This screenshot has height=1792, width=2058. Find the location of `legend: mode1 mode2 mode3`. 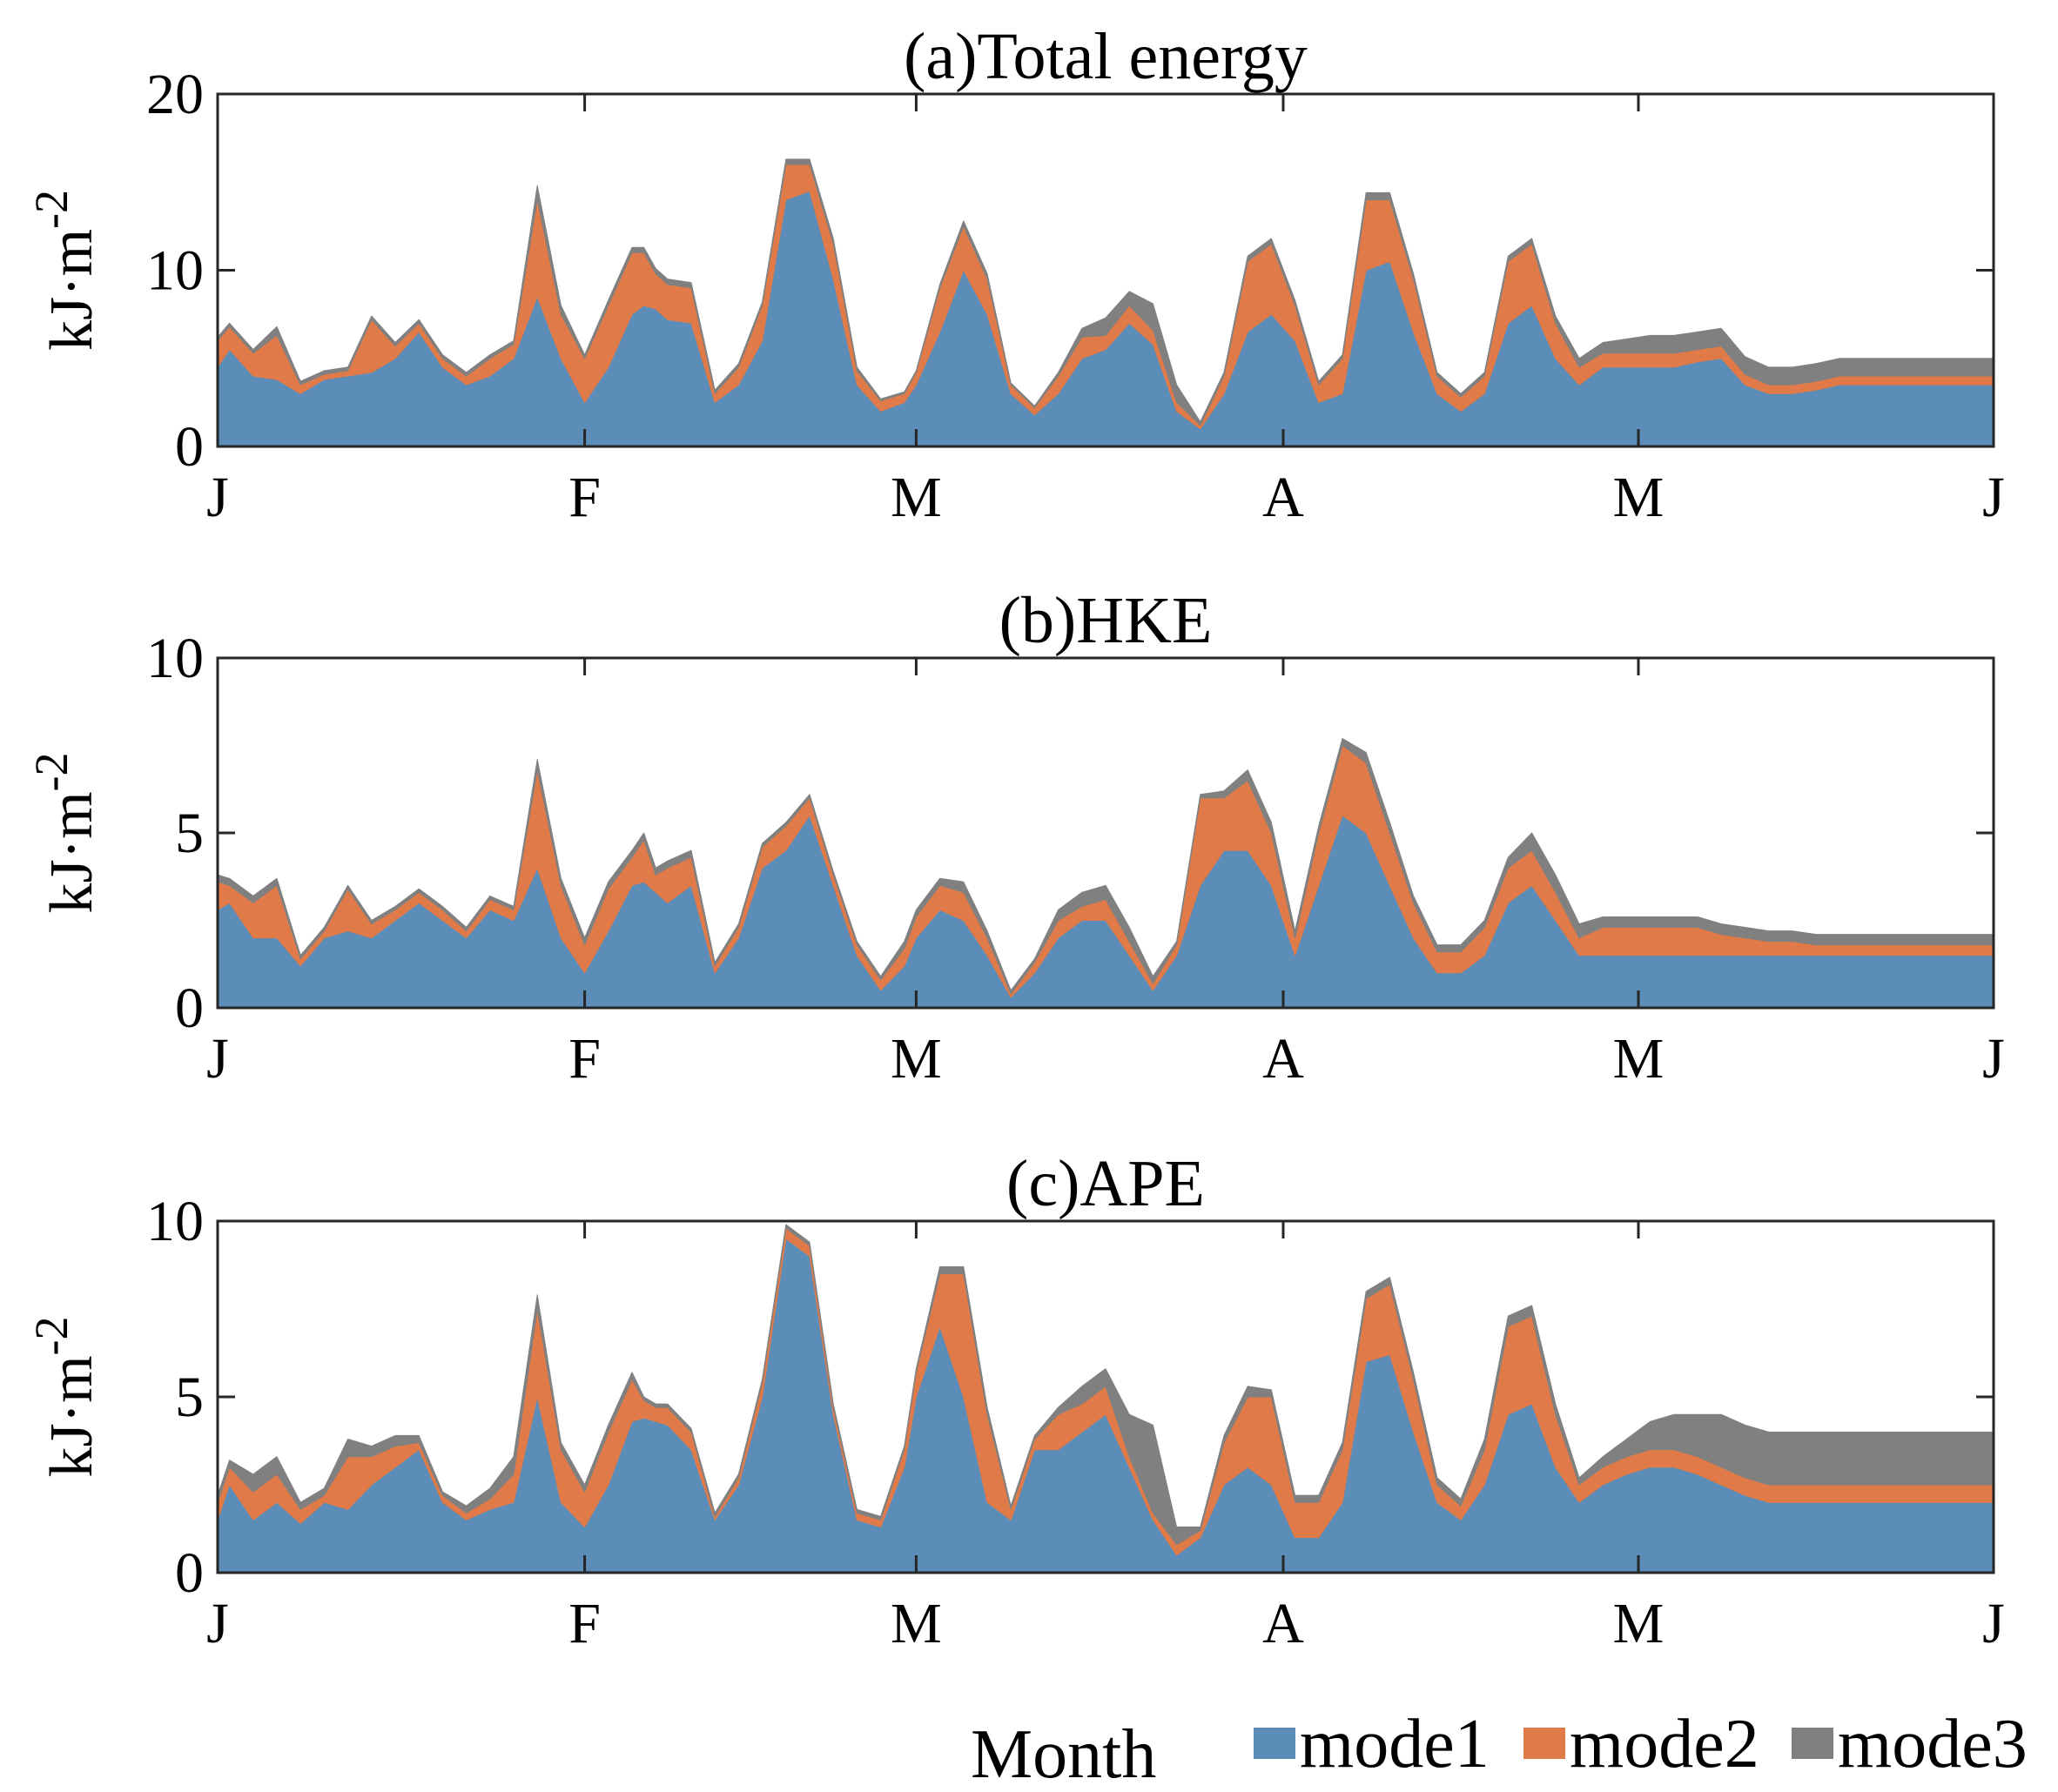

legend: mode1 mode2 mode3 is located at coordinates (1641, 1744).